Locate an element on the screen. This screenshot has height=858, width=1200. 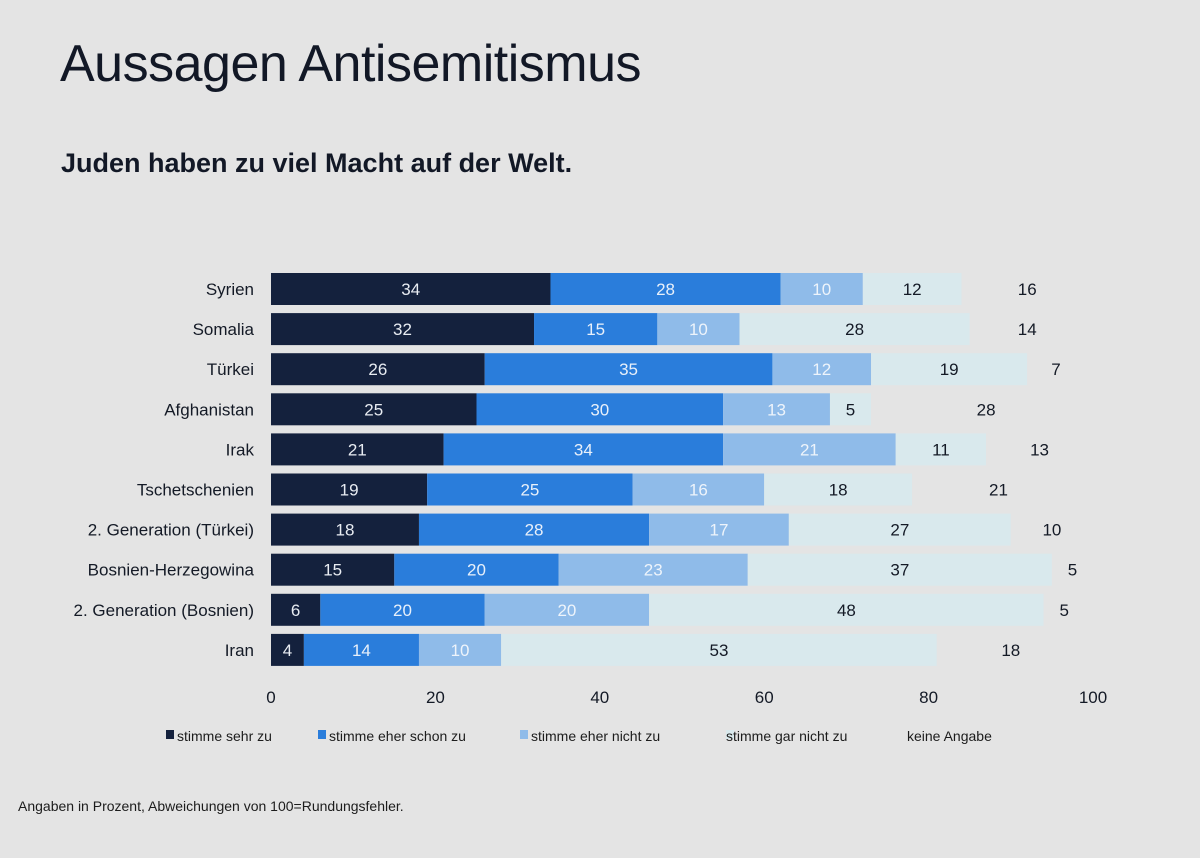
data-label: 11 is located at coordinates (941, 449).